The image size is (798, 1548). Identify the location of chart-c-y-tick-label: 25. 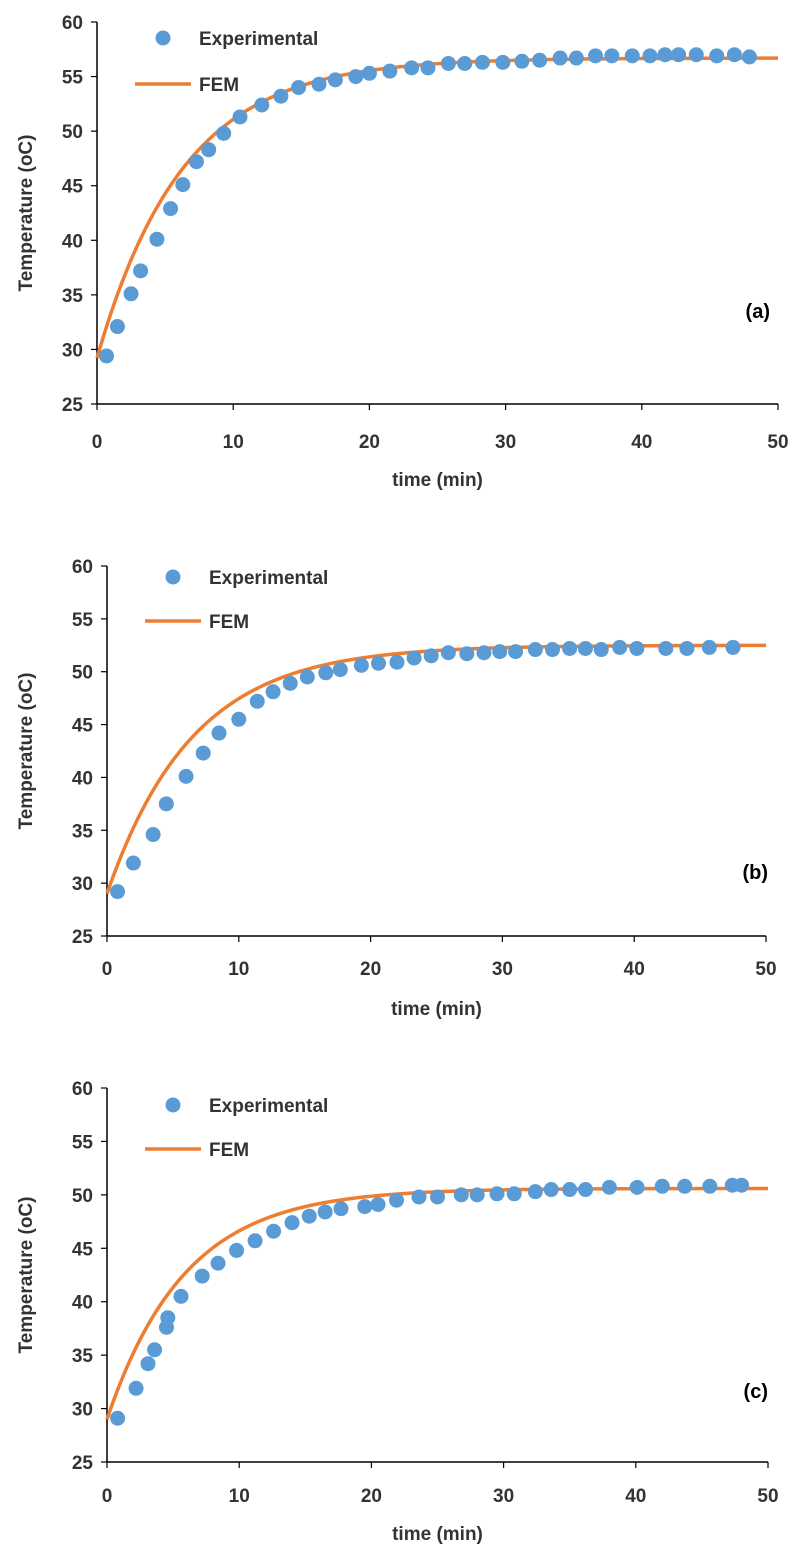
(83, 1463).